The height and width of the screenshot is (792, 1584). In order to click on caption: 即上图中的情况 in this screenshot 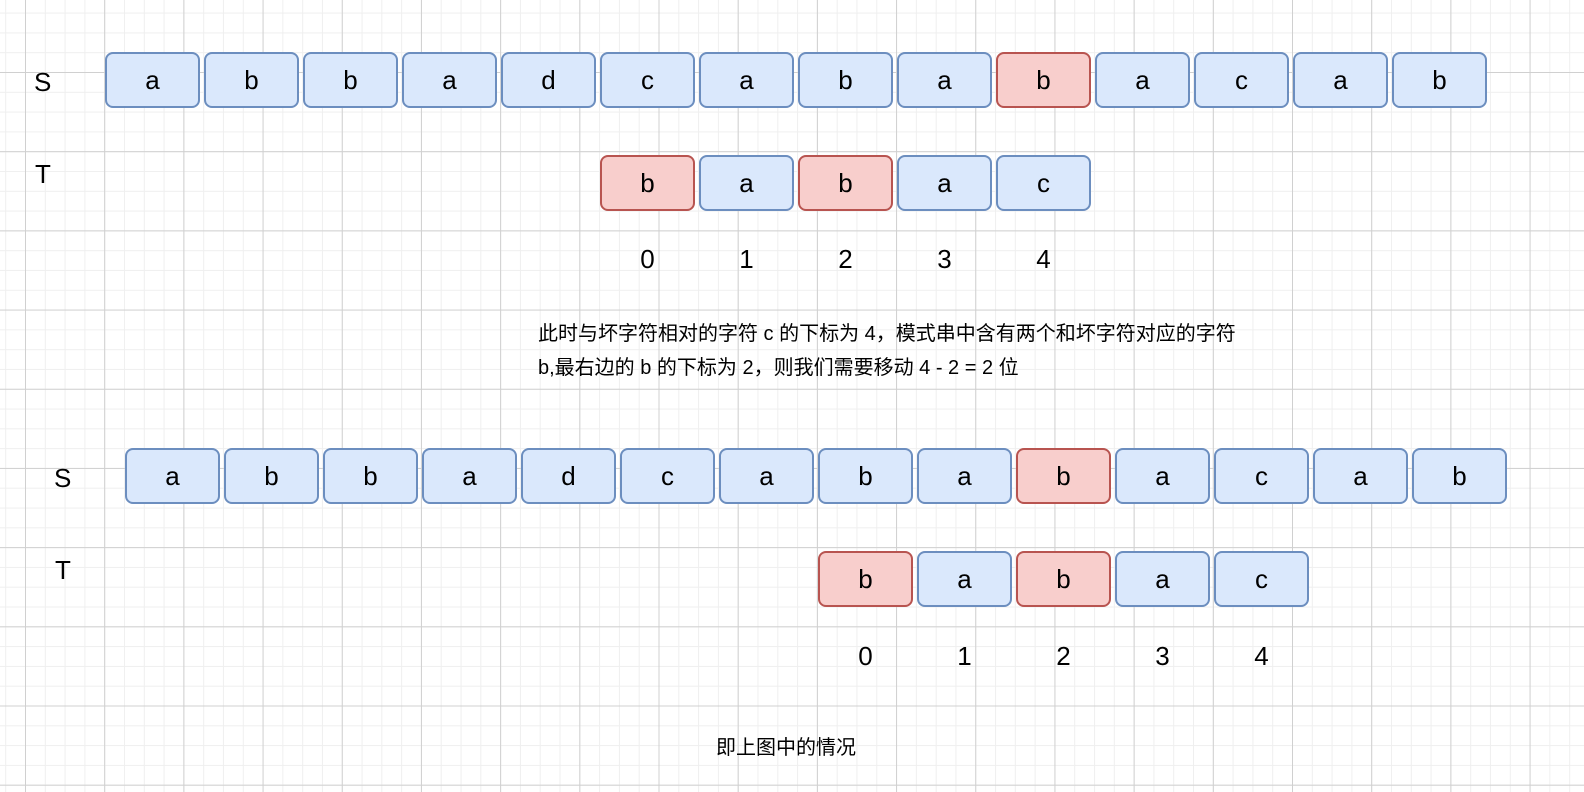, I will do `click(786, 748)`.